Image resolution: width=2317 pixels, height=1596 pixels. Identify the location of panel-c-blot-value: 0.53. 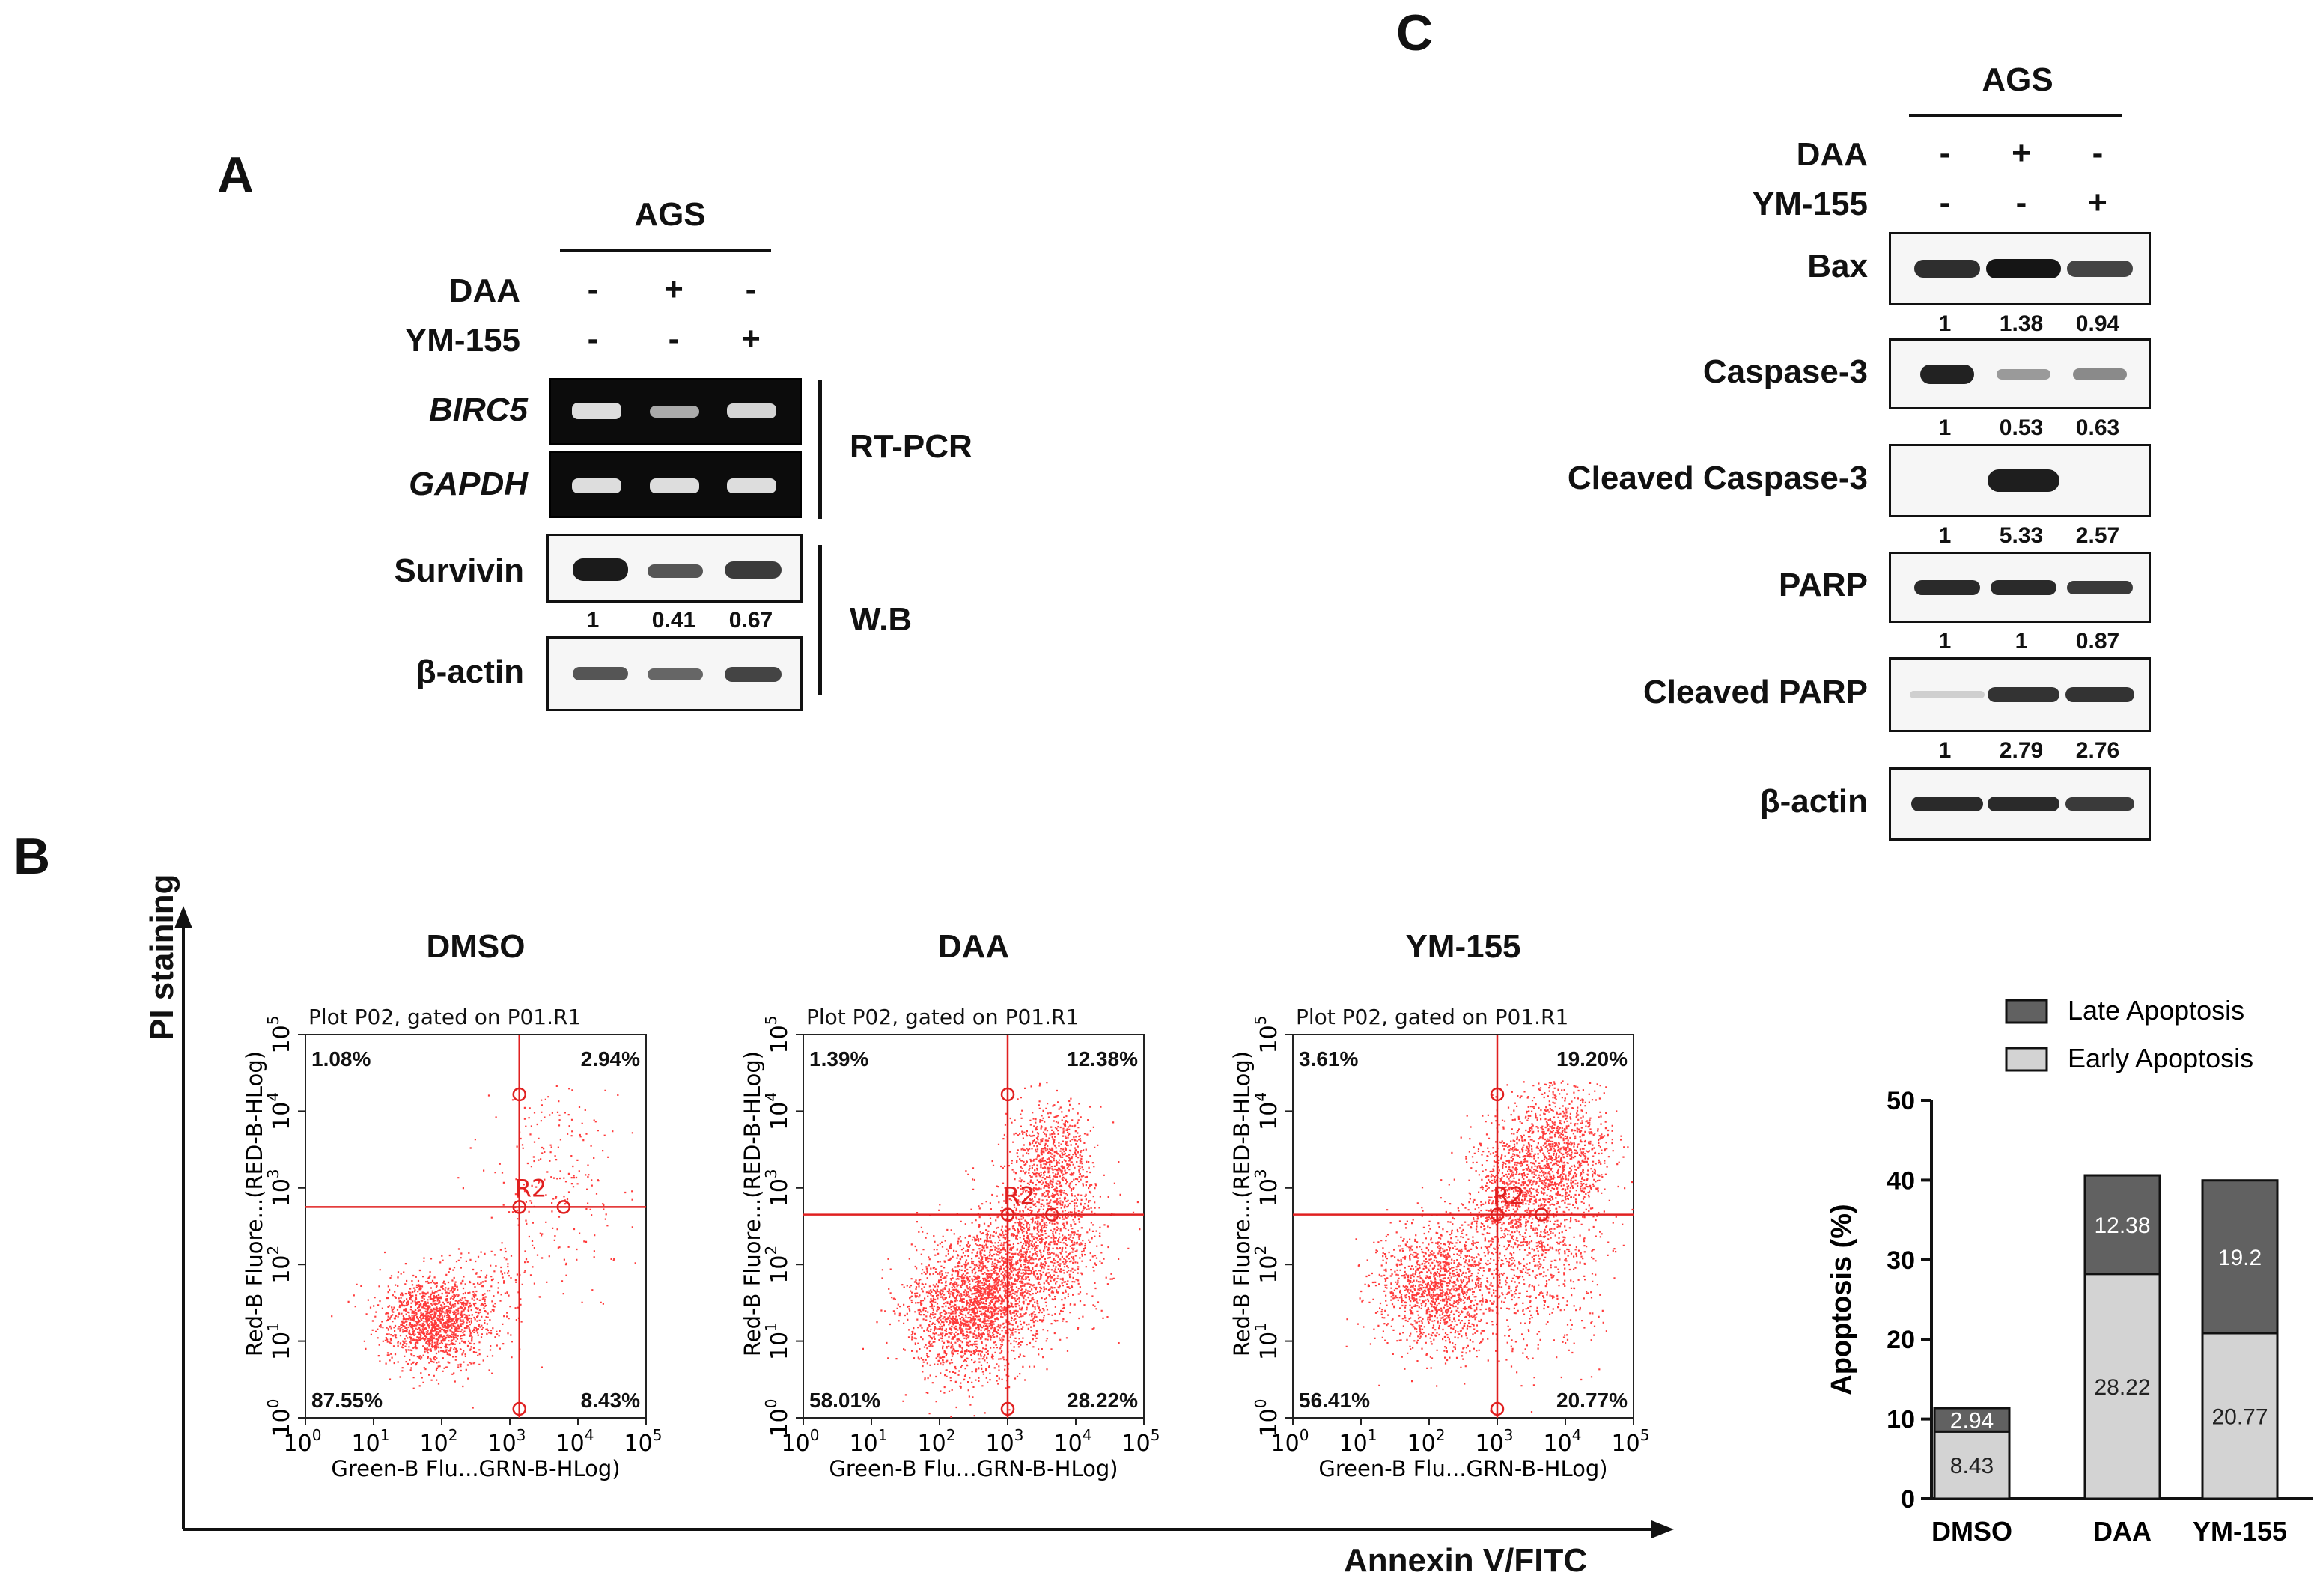
(2021, 427).